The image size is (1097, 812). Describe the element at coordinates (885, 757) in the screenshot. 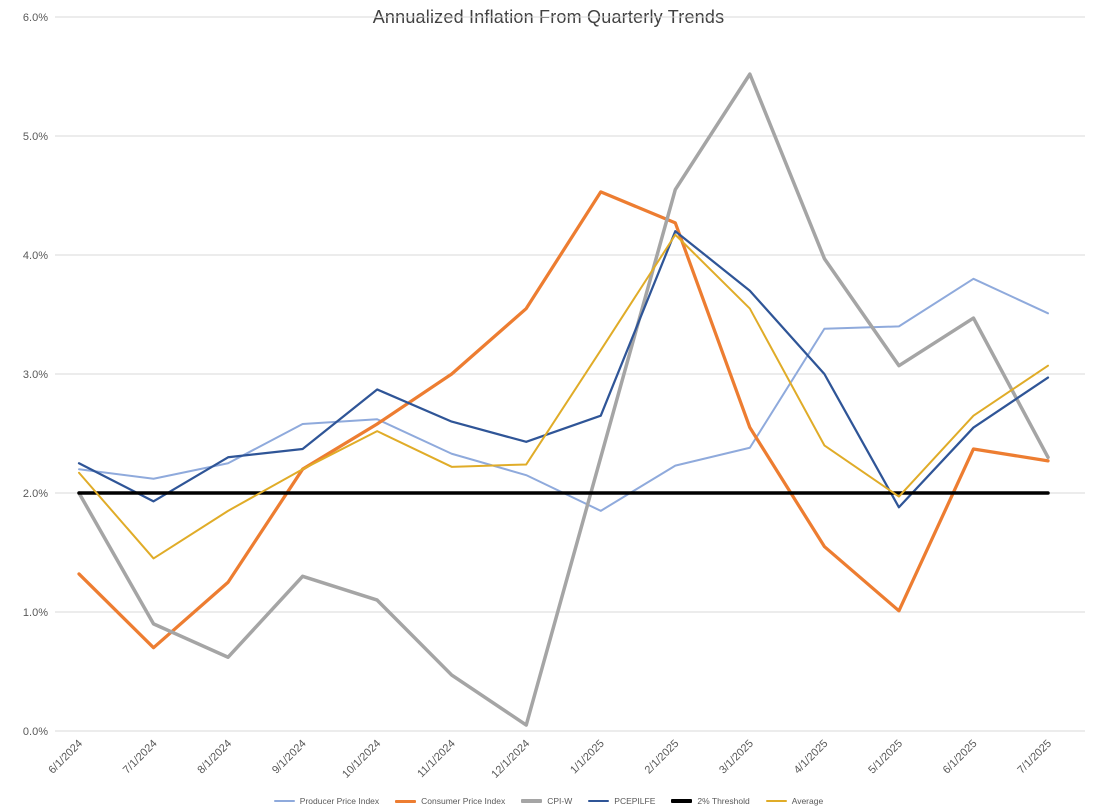

I see `x-axis-label: 5/1/2025` at that location.